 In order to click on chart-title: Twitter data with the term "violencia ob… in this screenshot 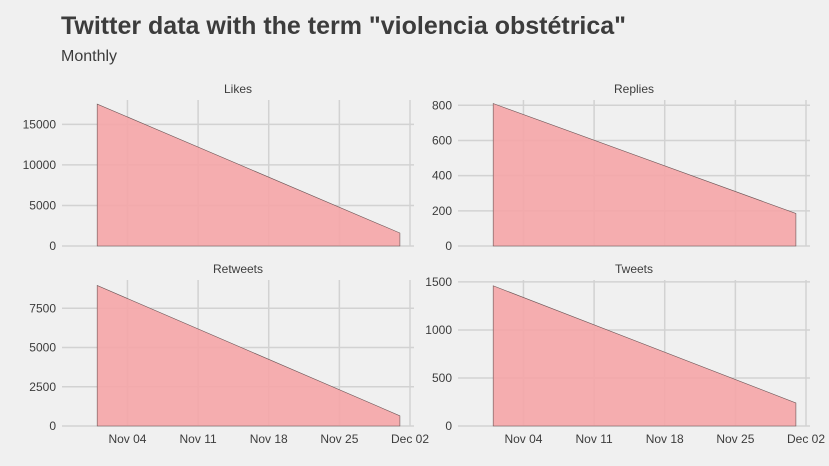, I will do `click(344, 26)`.